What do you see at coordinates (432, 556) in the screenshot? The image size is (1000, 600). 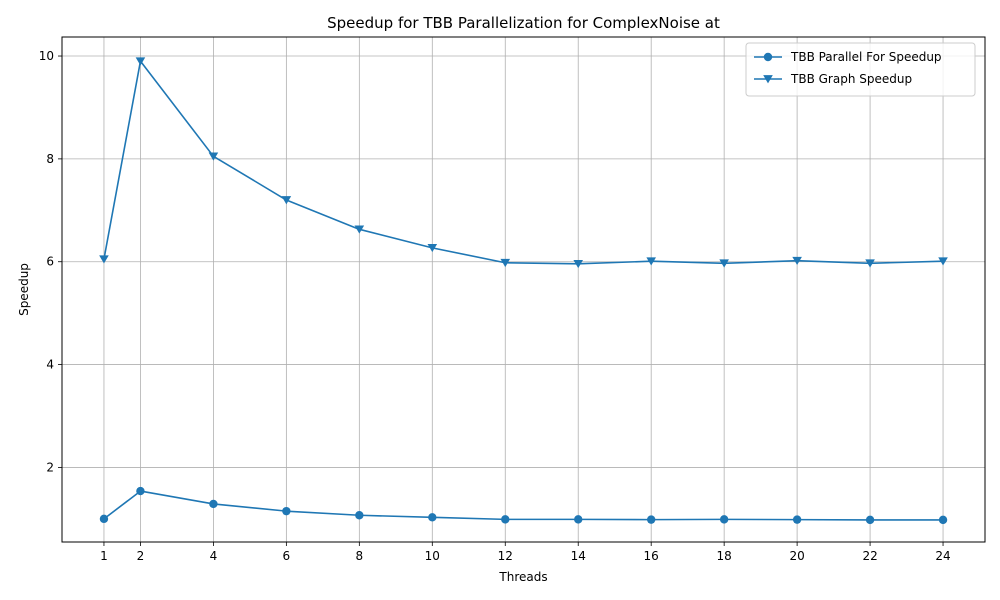 I see `x-tick-label: 10` at bounding box center [432, 556].